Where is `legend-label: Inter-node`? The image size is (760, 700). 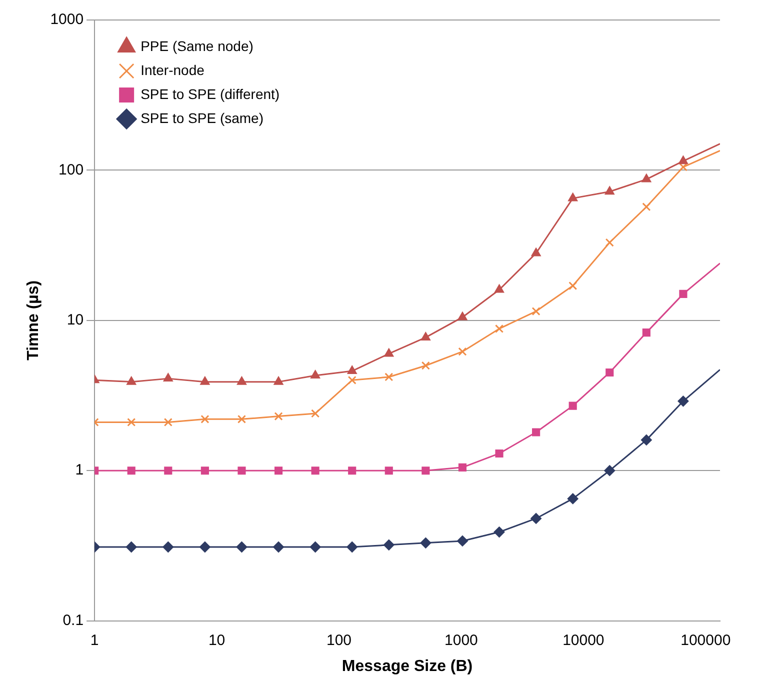 legend-label: Inter-node is located at coordinates (172, 70).